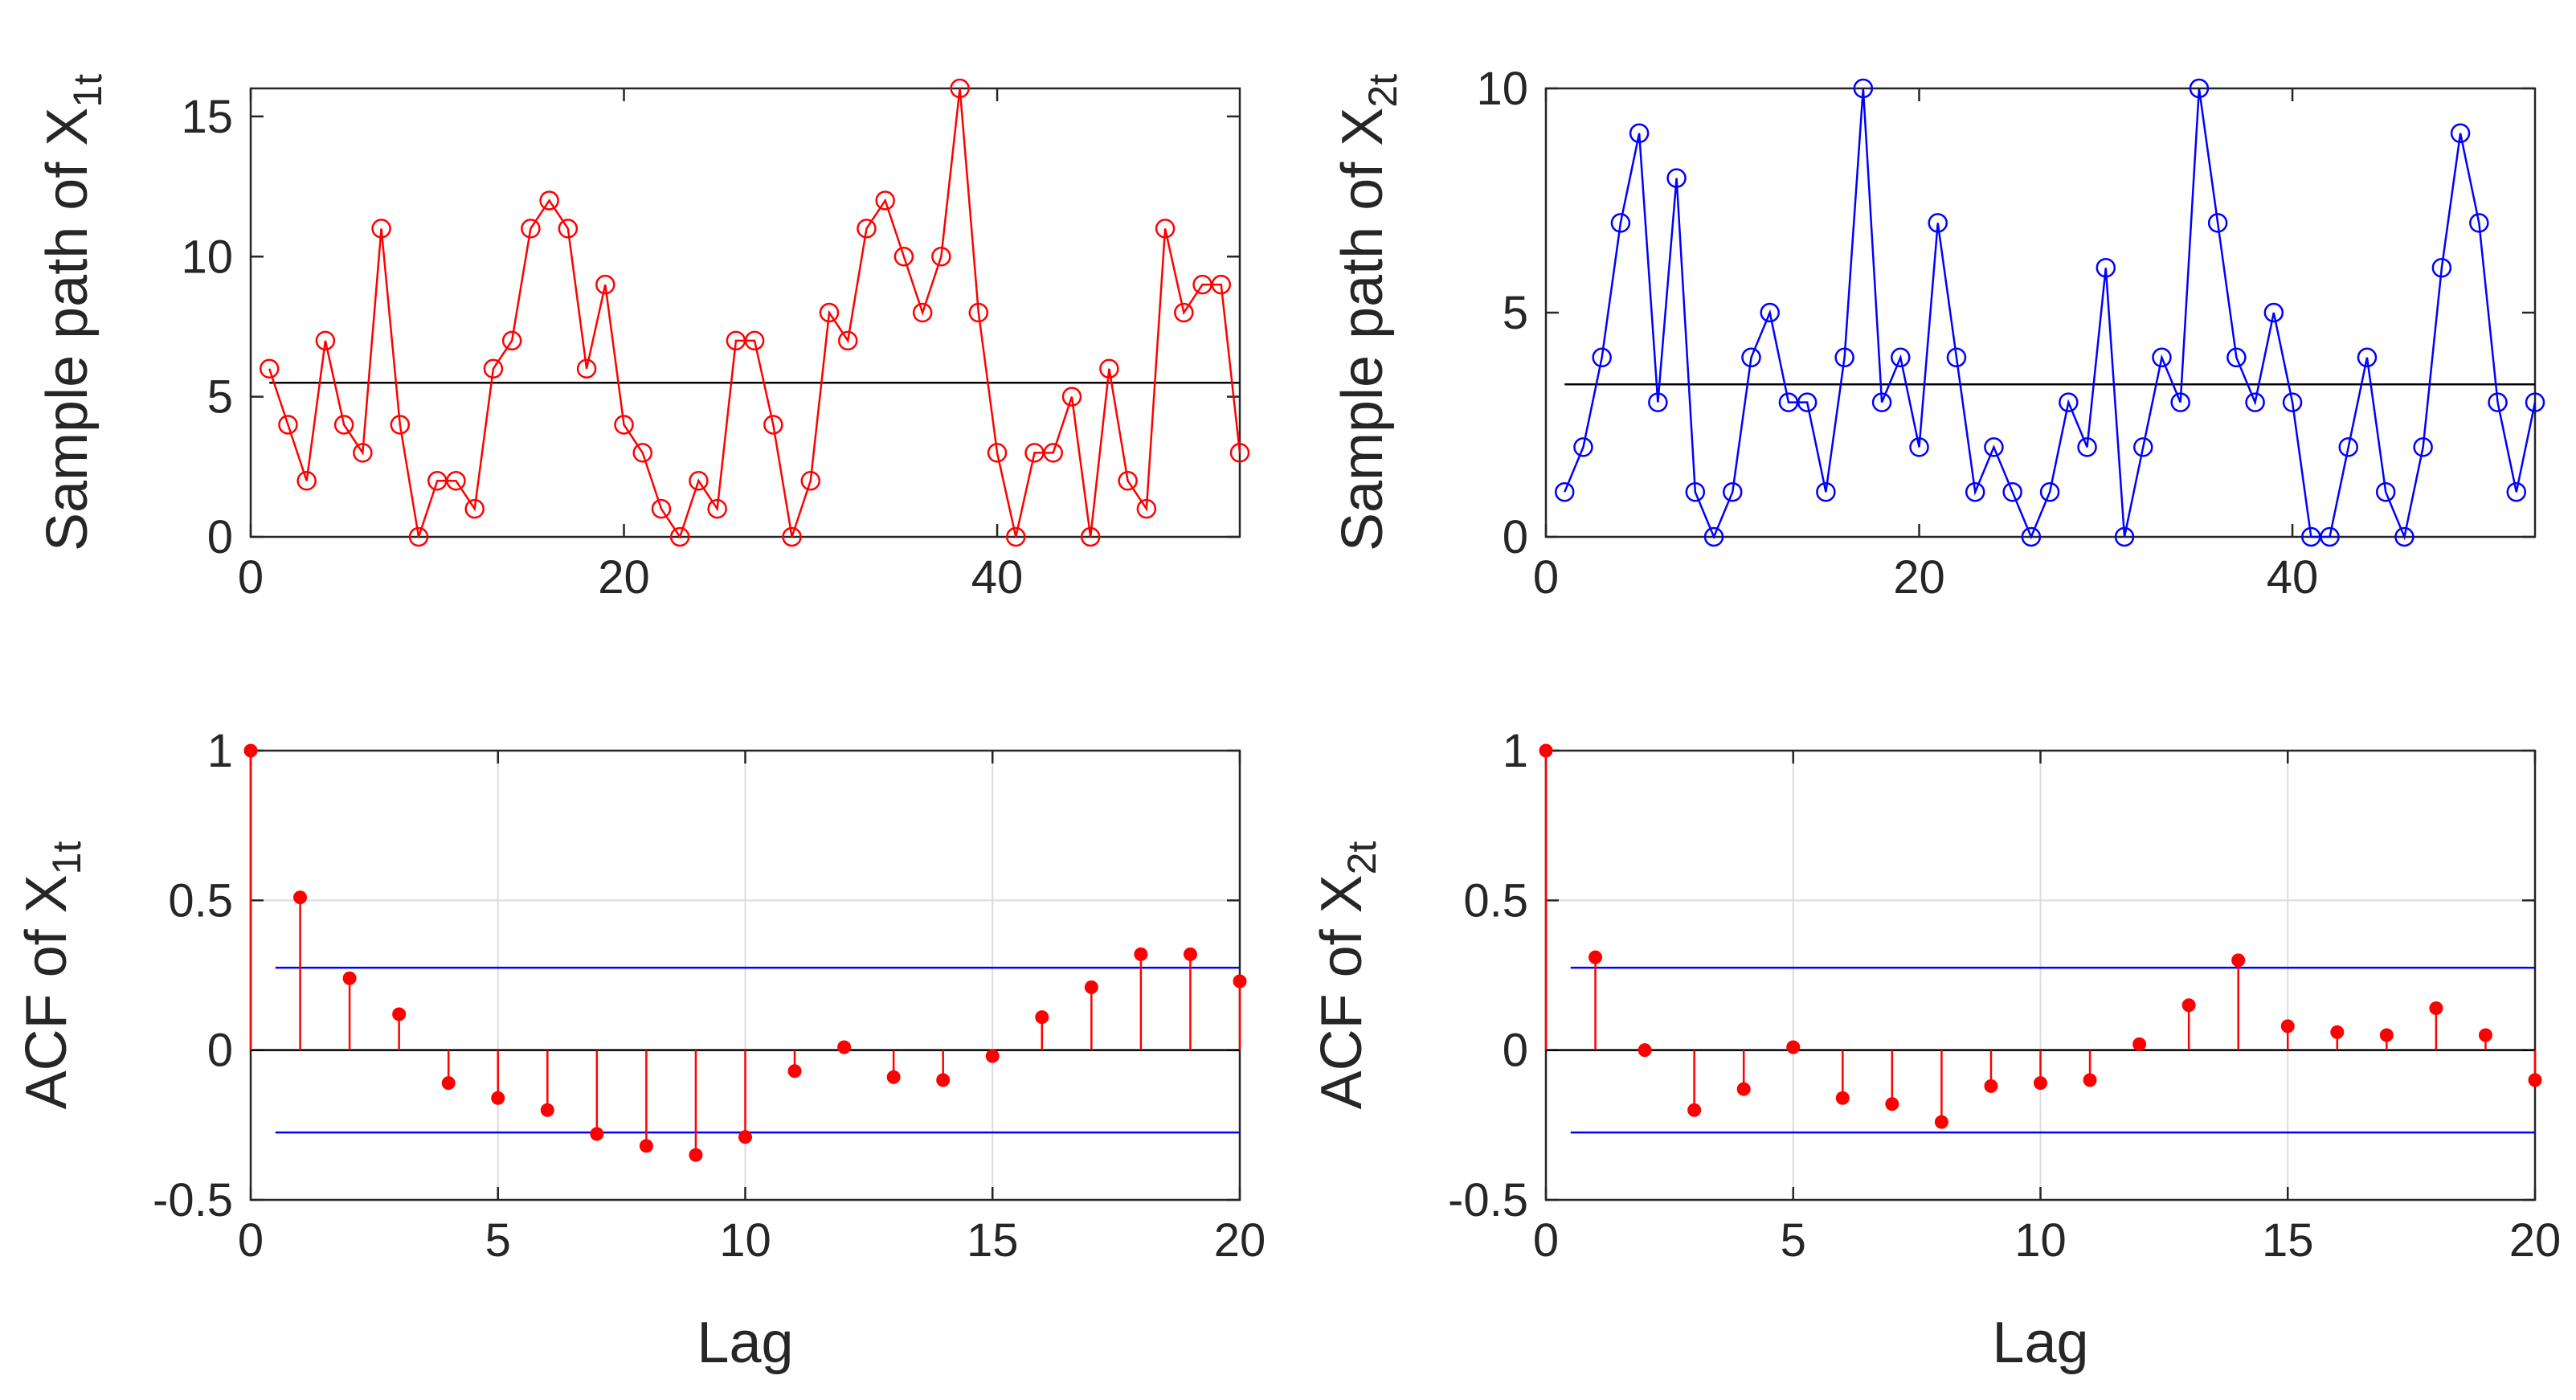  Describe the element at coordinates (220, 397) in the screenshot. I see `y-tick-label: 5` at that location.